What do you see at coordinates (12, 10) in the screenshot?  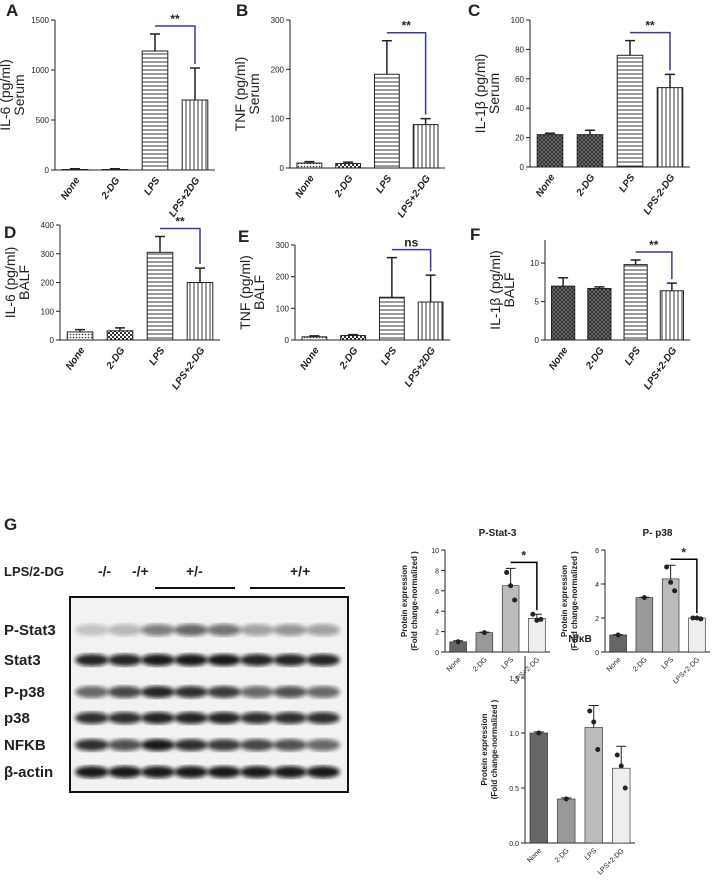 I see `panel-label: A` at bounding box center [12, 10].